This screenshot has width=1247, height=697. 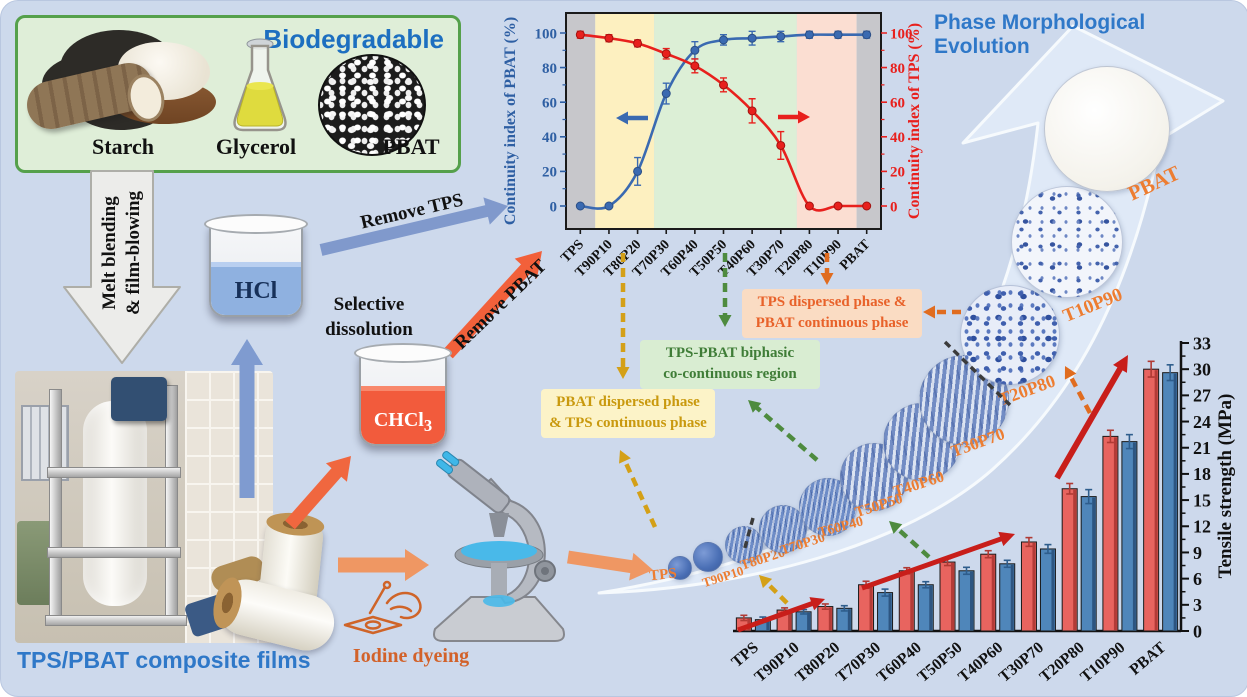 I want to click on x-tick-label: T20P80, so click(x=1062, y=662).